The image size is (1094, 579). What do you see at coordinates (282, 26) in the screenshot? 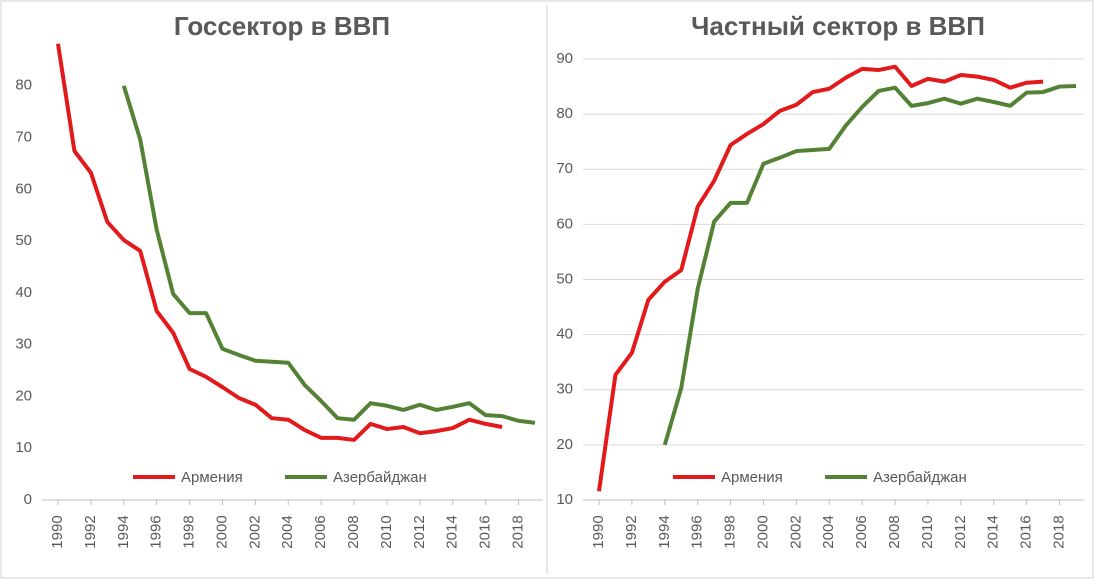
I see `chart-title: Госсектор в ВВП` at bounding box center [282, 26].